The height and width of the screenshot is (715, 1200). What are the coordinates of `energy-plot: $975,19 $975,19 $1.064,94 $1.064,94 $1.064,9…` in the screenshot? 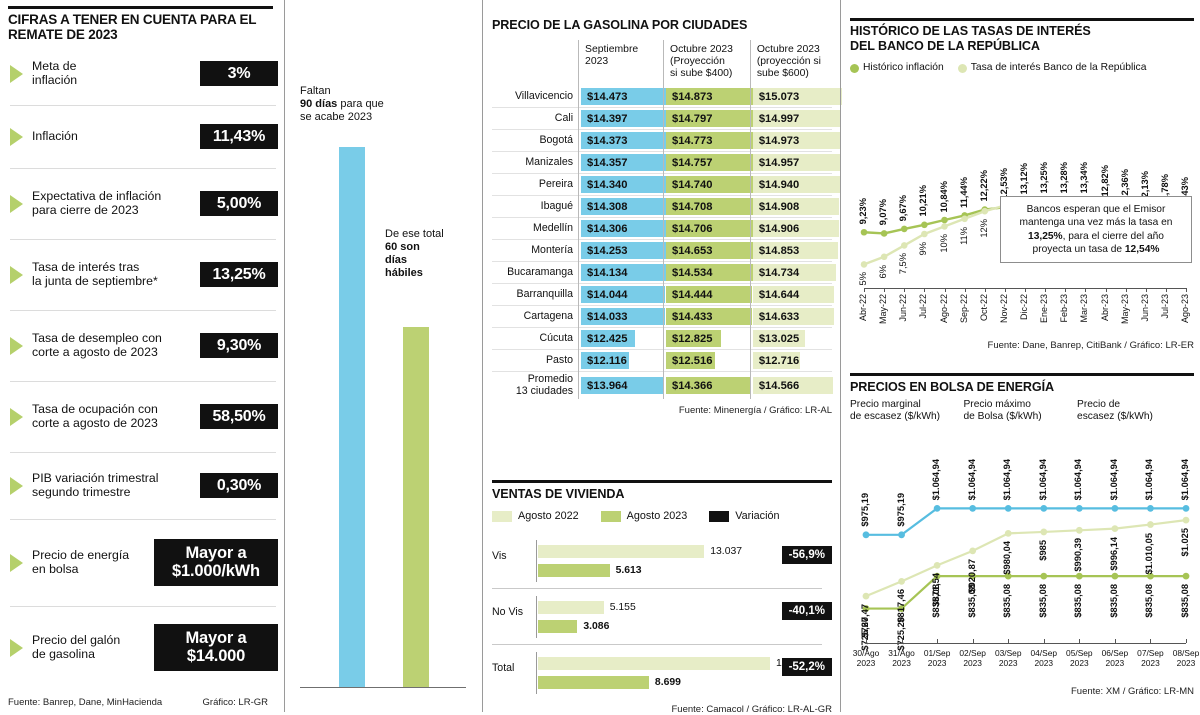 It's located at (1022, 544).